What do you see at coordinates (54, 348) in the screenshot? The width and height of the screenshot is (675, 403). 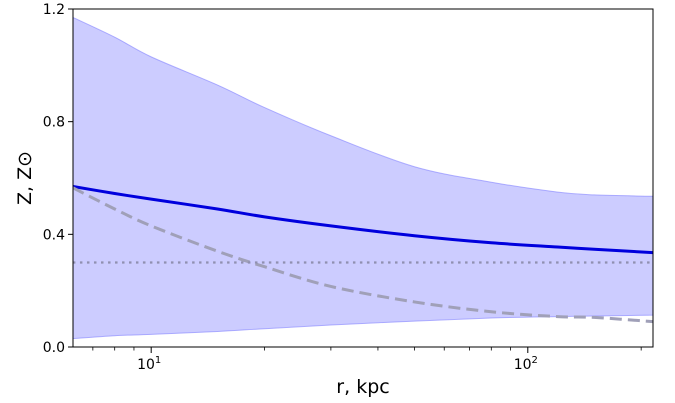 I see `y-tick-label: 0.0` at bounding box center [54, 348].